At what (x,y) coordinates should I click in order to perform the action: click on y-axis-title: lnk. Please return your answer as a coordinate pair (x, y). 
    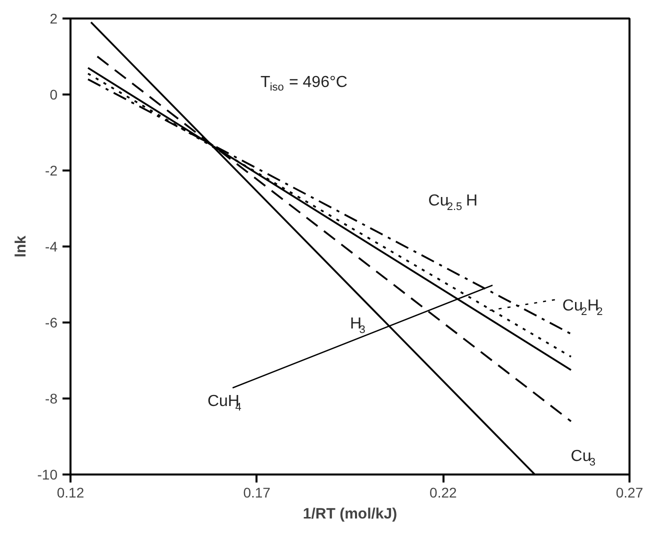
    Looking at the image, I should click on (21, 246).